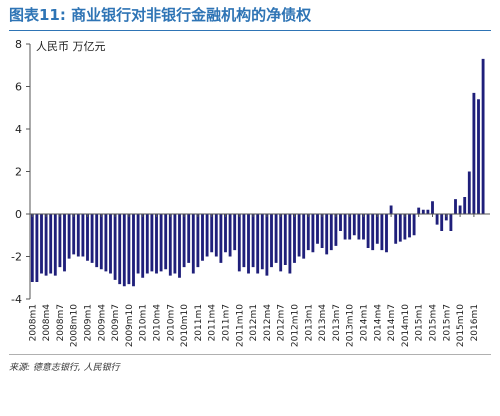 Image resolution: width=500 pixels, height=416 pixels. I want to click on x-tick-label: 2010m4, so click(158, 323).